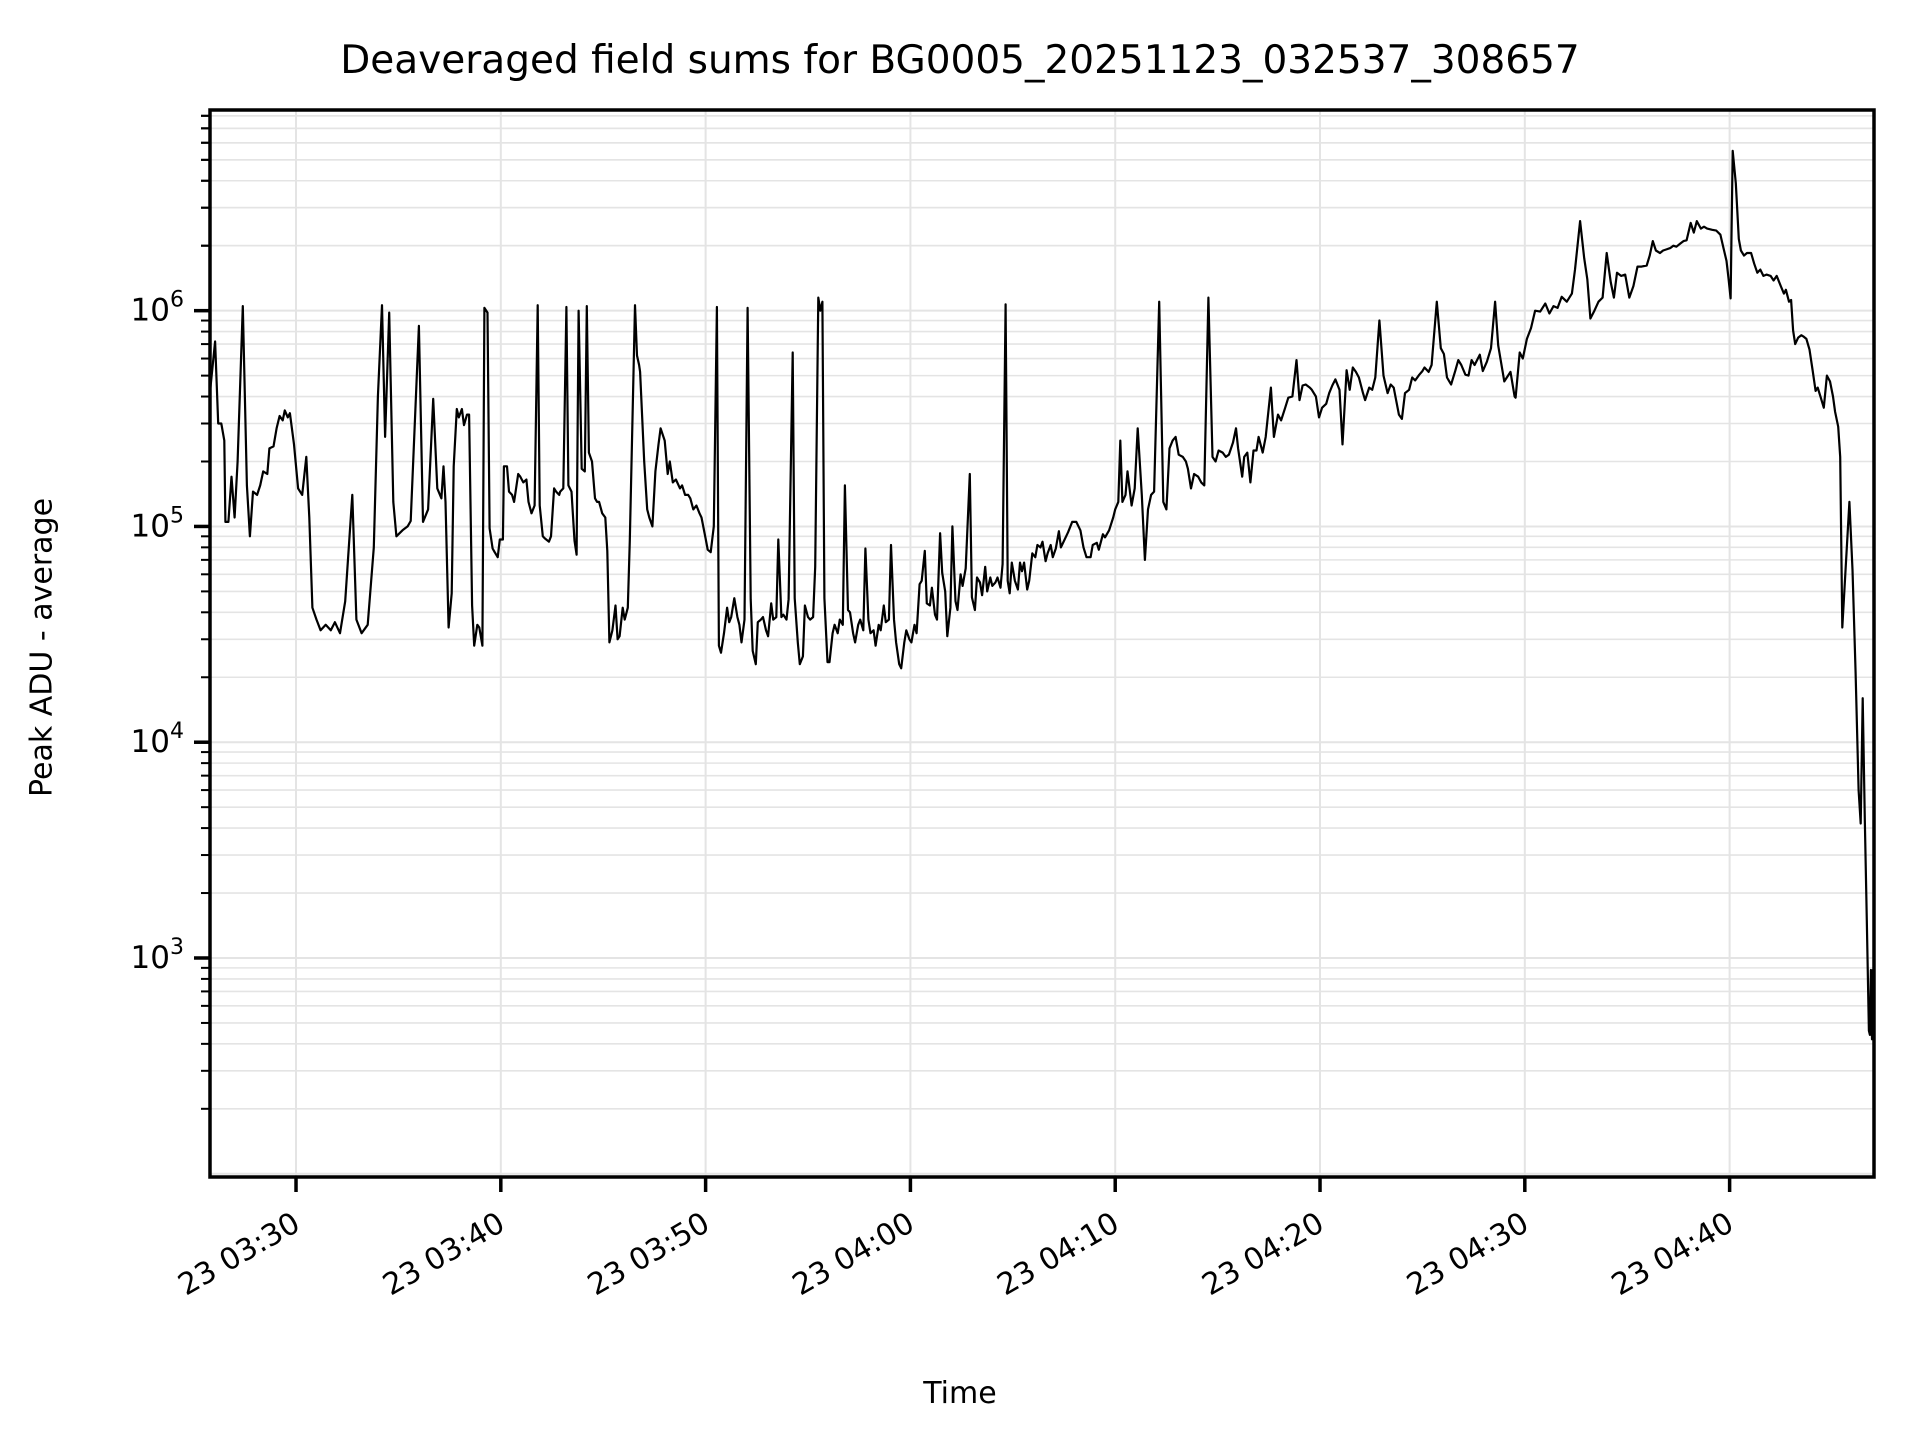 The image size is (1920, 1440). I want to click on x-tick-label: 23 03:50, so click(649, 1254).